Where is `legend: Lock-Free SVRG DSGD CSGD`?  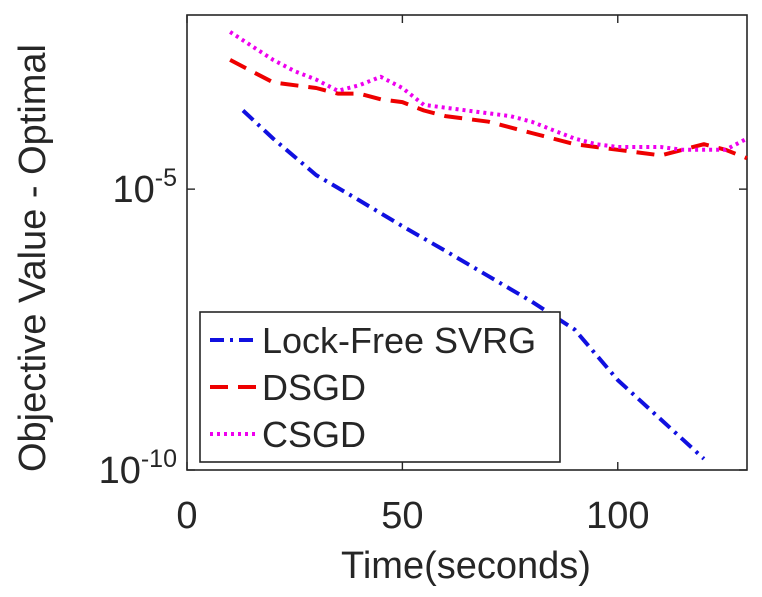 legend: Lock-Free SVRG DSGD CSGD is located at coordinates (380, 387).